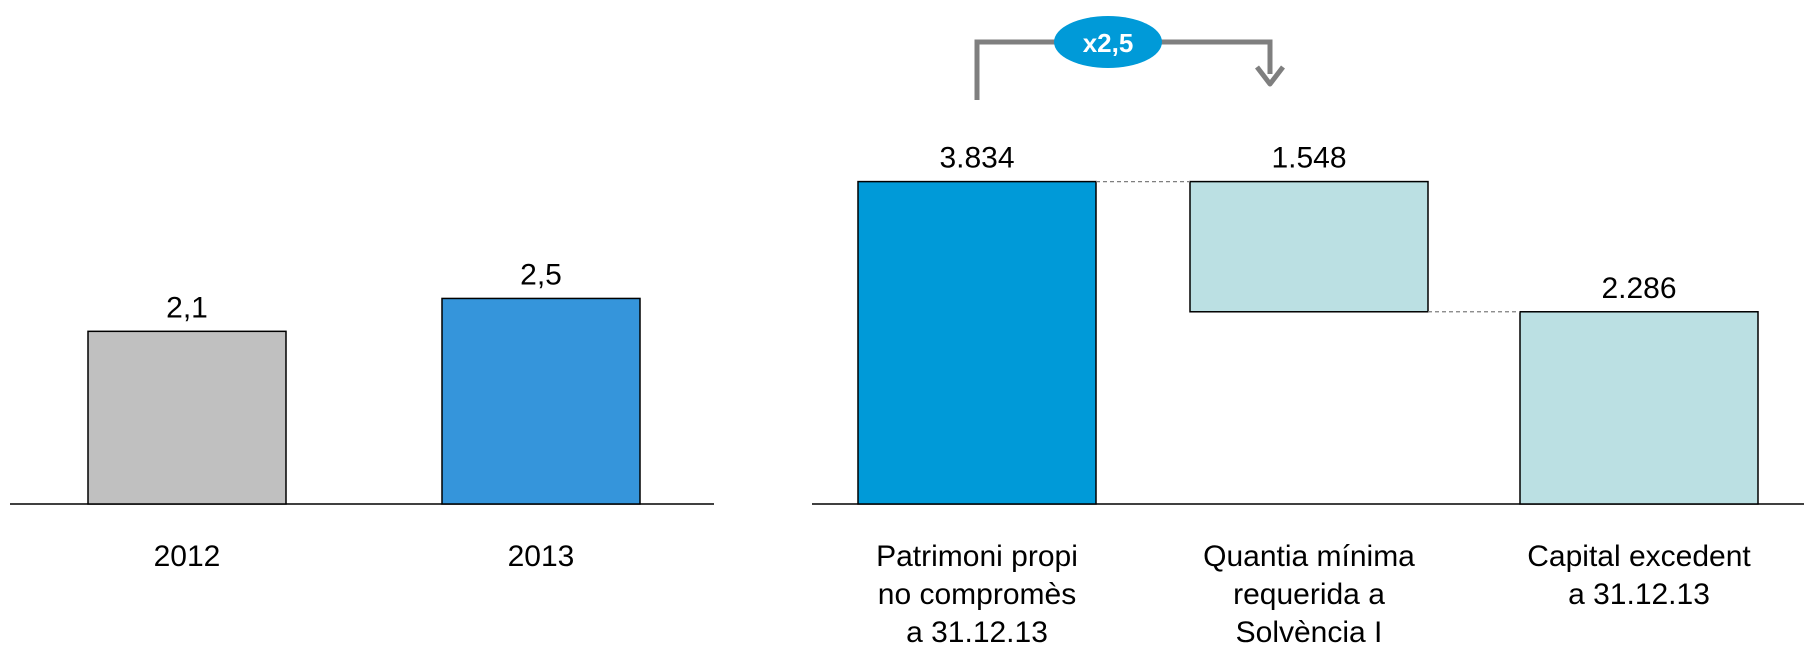 The image size is (1808, 651). I want to click on x-tick-label-2013: 2013, so click(541, 556).